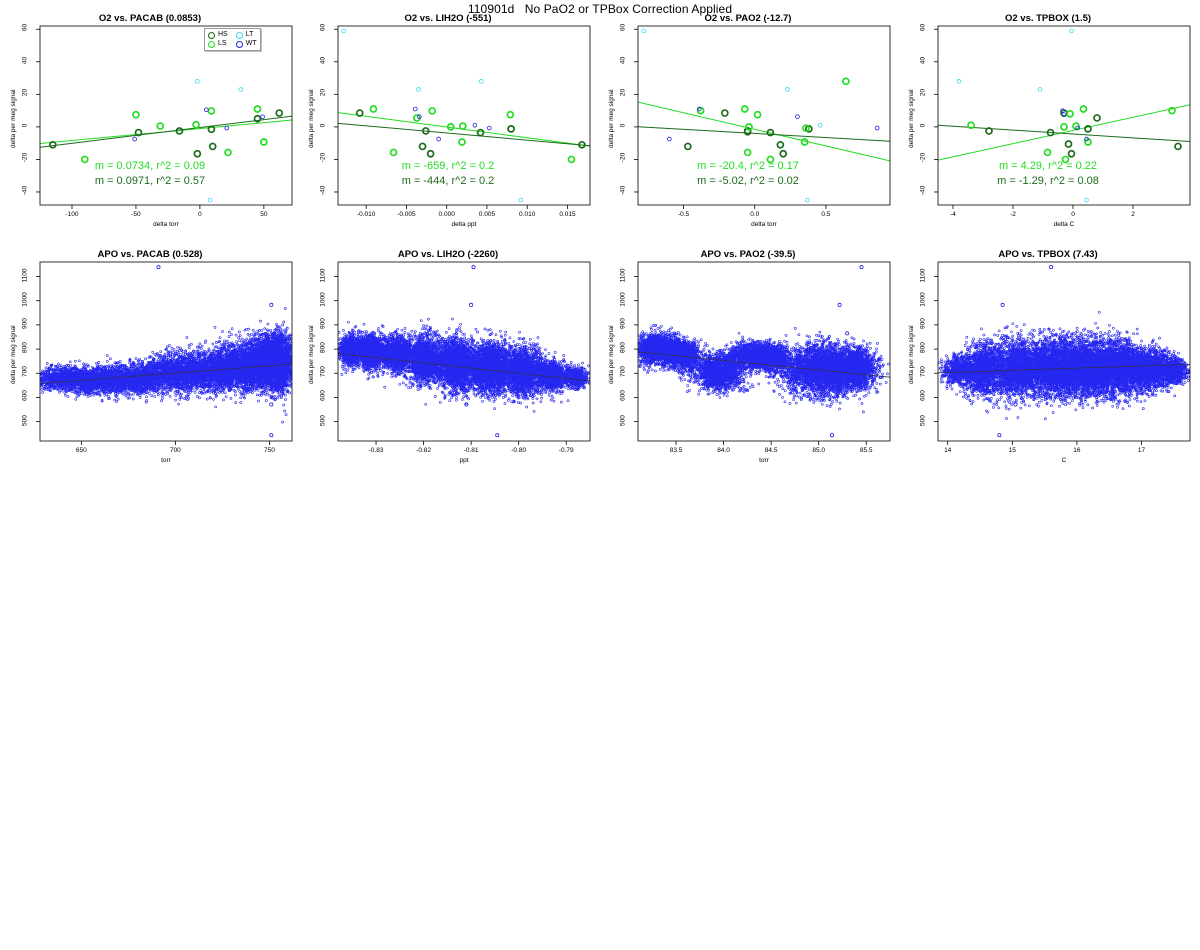 The height and width of the screenshot is (950, 1200). Describe the element at coordinates (72, 214) in the screenshot. I see `x-tick-label: -100` at that location.